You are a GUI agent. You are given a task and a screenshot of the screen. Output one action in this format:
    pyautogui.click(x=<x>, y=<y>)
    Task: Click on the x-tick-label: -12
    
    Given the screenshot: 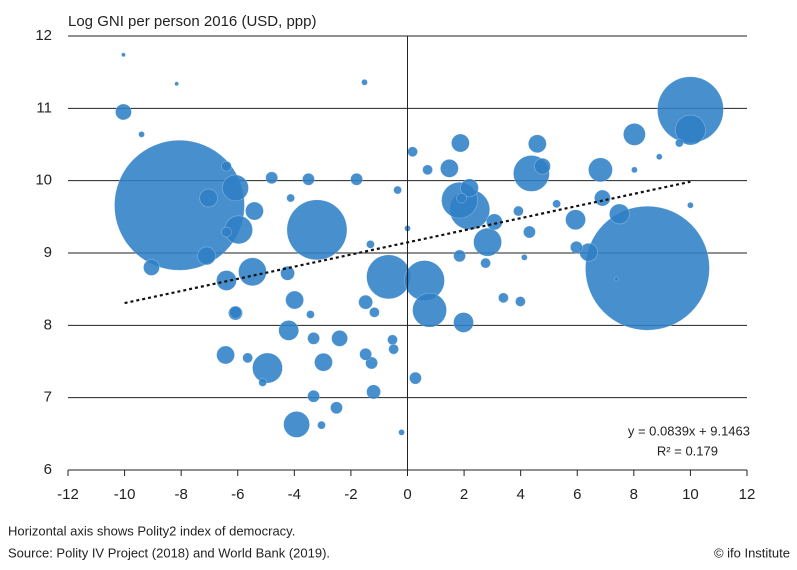 What is the action you would take?
    pyautogui.click(x=68, y=494)
    